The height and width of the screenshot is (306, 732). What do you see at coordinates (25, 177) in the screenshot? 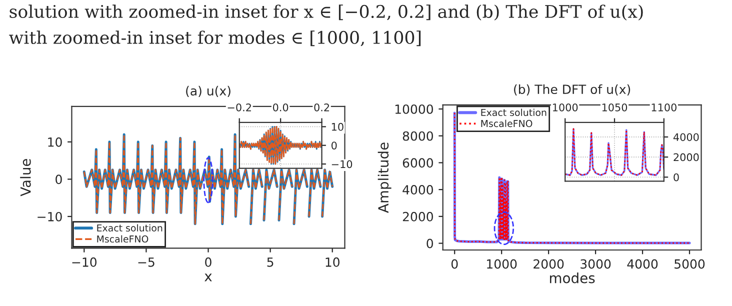
I see `y-axis-title: Value` at bounding box center [25, 177].